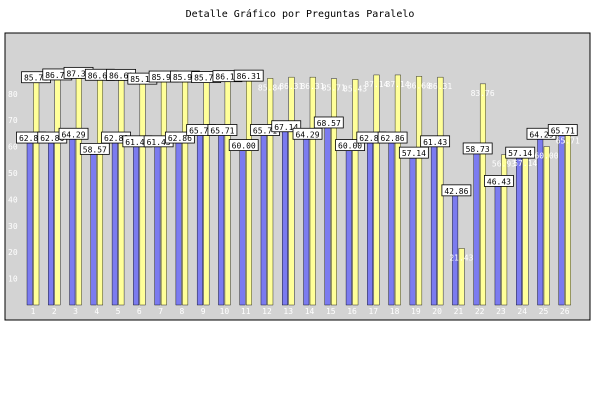  Describe the element at coordinates (246, 311) in the screenshot. I see `x-tick-label: 11` at that location.